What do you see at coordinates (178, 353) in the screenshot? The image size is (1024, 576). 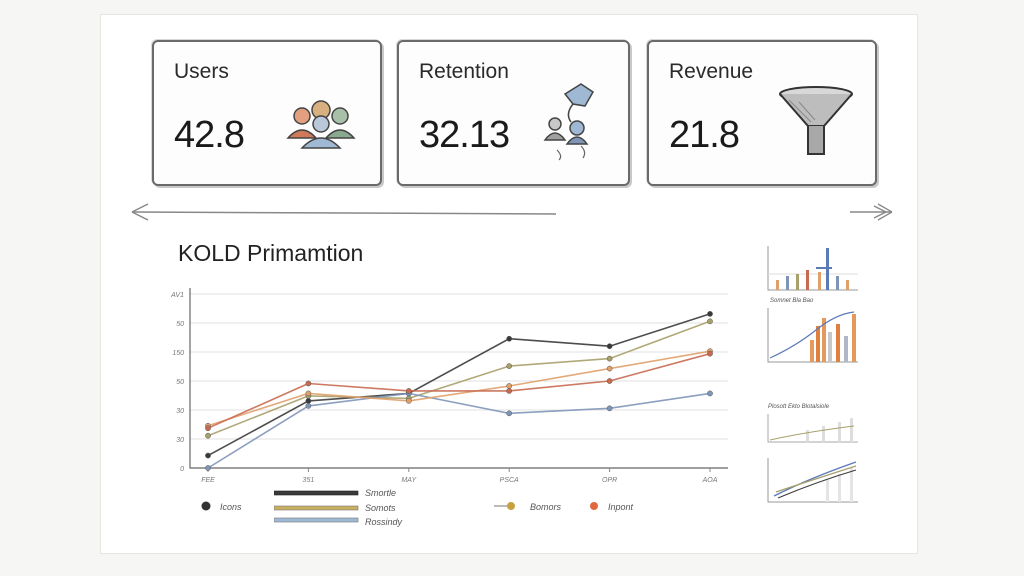 I see `y-tick-label: 150` at bounding box center [178, 353].